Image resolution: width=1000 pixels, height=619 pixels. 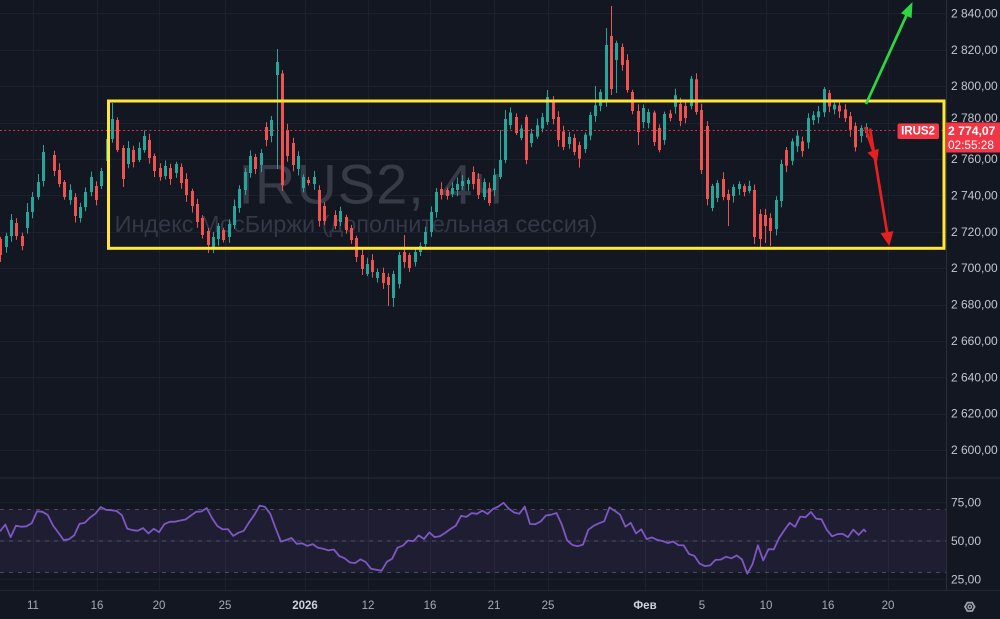 What do you see at coordinates (974, 50) in the screenshot?
I see `svg-text: 2 820,00` at bounding box center [974, 50].